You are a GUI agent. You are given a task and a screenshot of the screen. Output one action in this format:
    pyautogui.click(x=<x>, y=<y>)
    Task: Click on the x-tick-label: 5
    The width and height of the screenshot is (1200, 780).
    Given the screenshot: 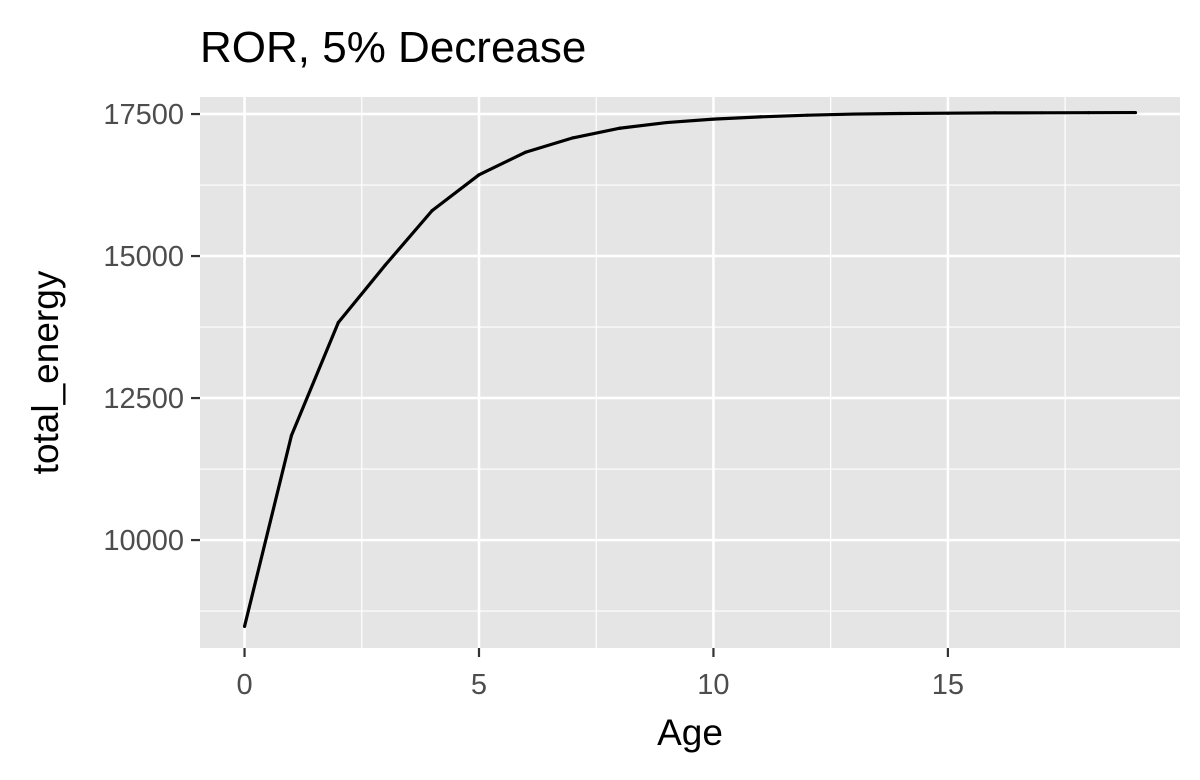 What is the action you would take?
    pyautogui.click(x=479, y=685)
    